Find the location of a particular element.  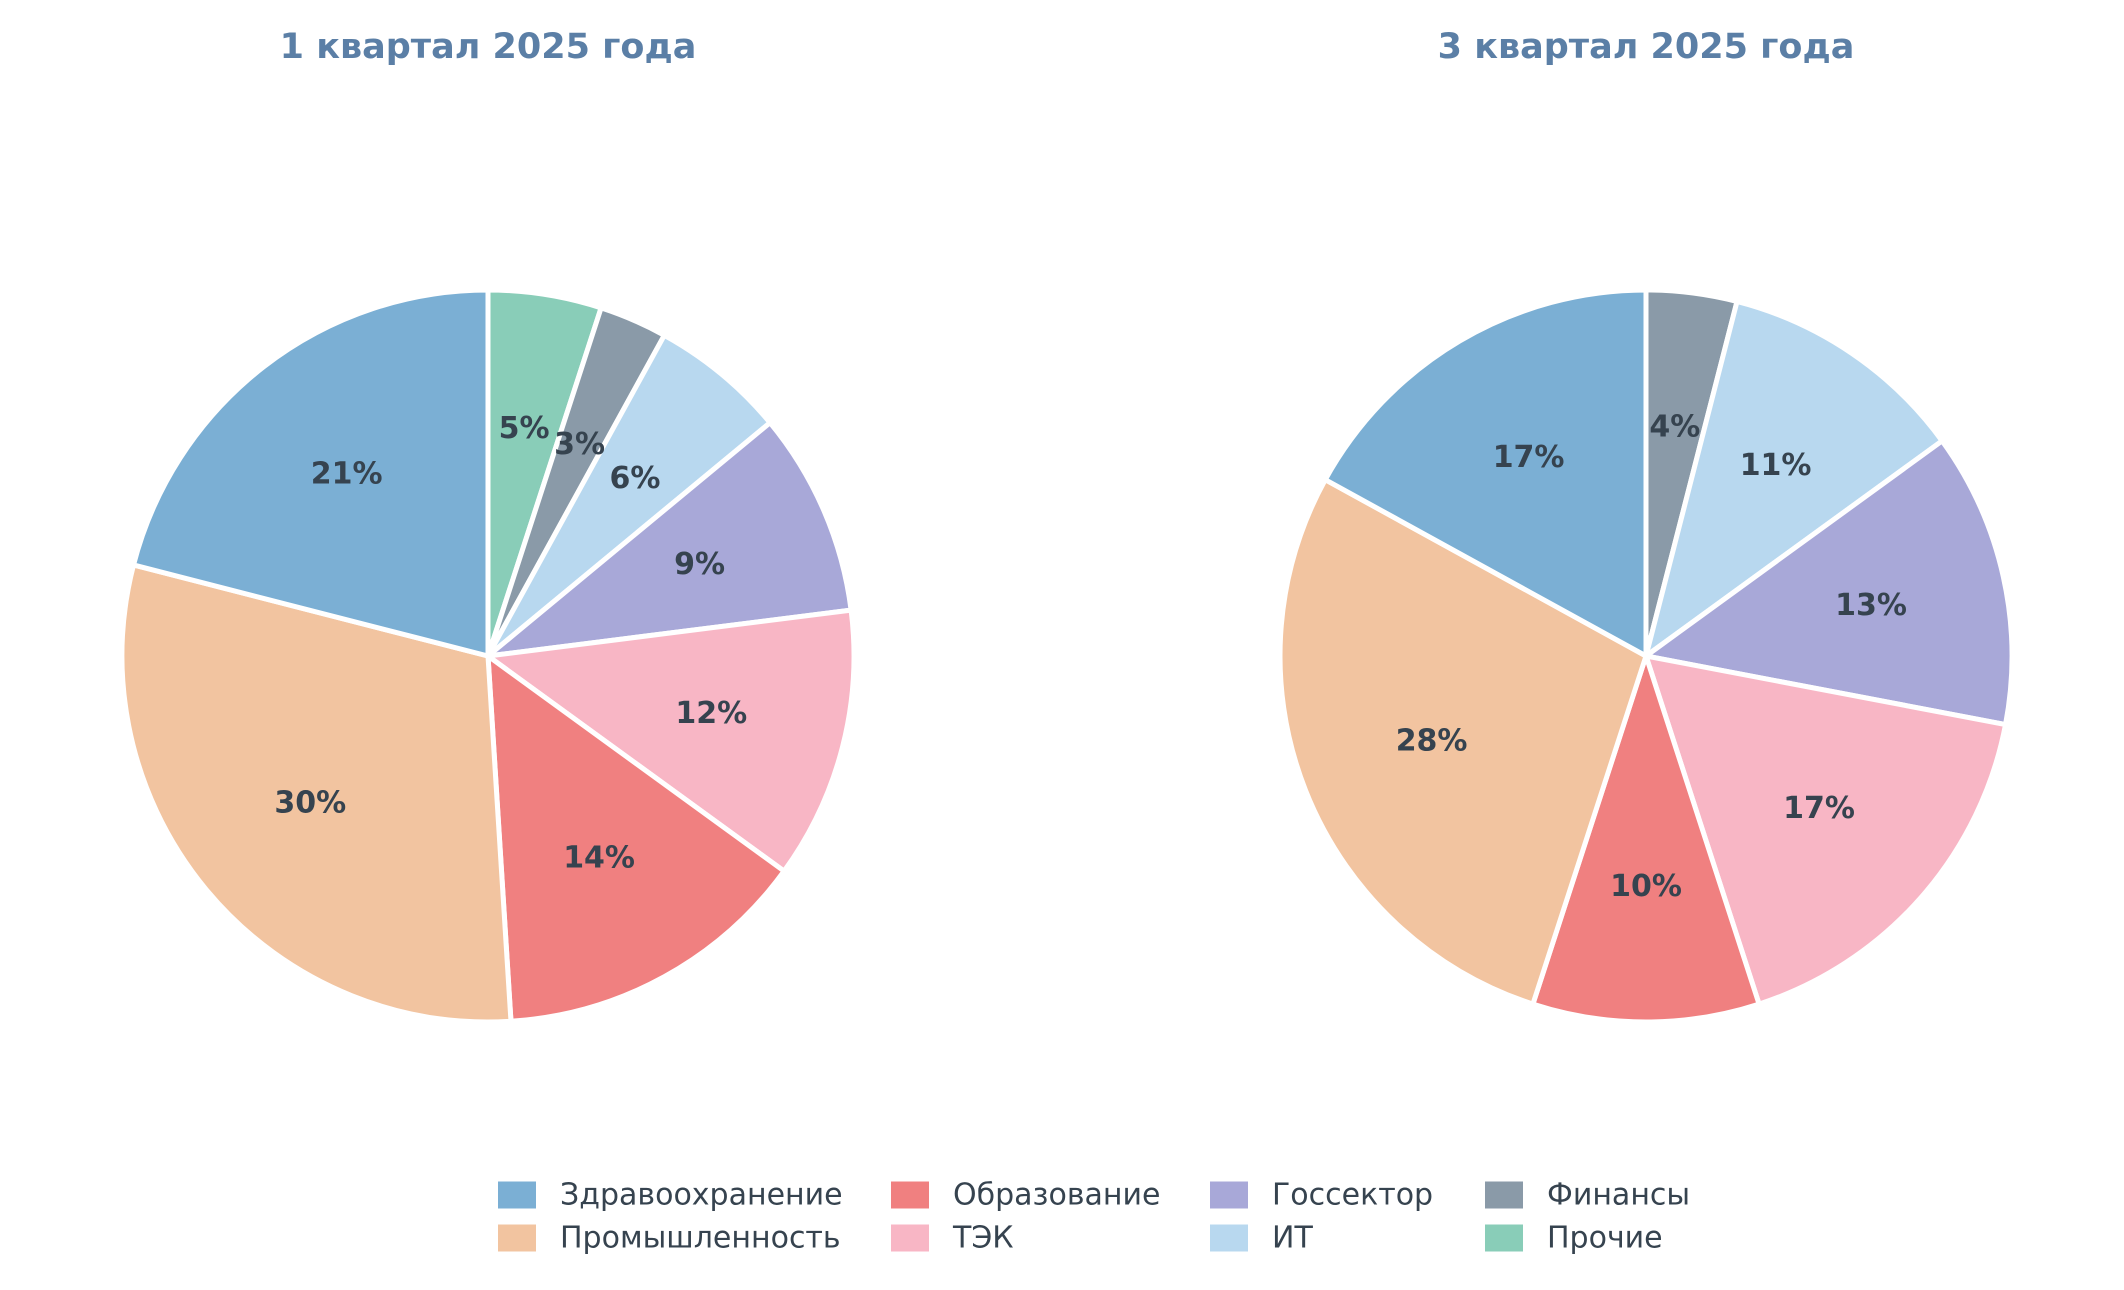

legend-label-it: ИТ is located at coordinates (1292, 1238).